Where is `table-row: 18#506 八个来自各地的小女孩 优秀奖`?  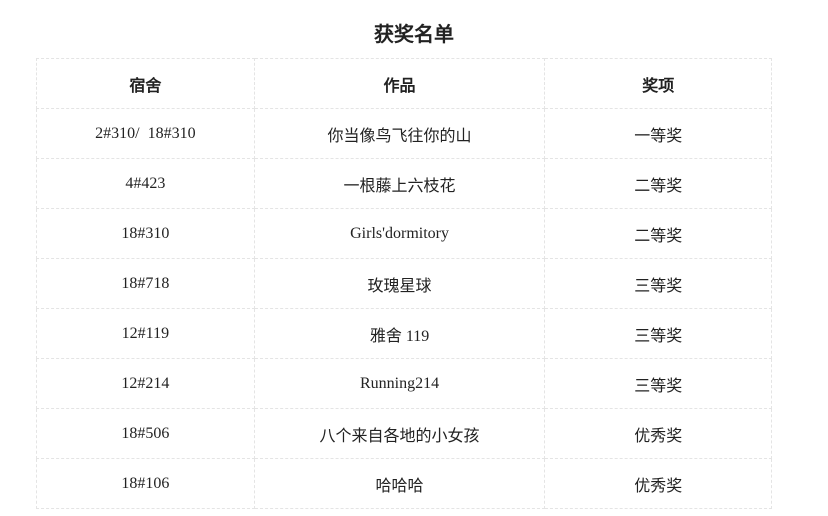 table-row: 18#506 八个来自各地的小女孩 优秀奖 is located at coordinates (404, 433).